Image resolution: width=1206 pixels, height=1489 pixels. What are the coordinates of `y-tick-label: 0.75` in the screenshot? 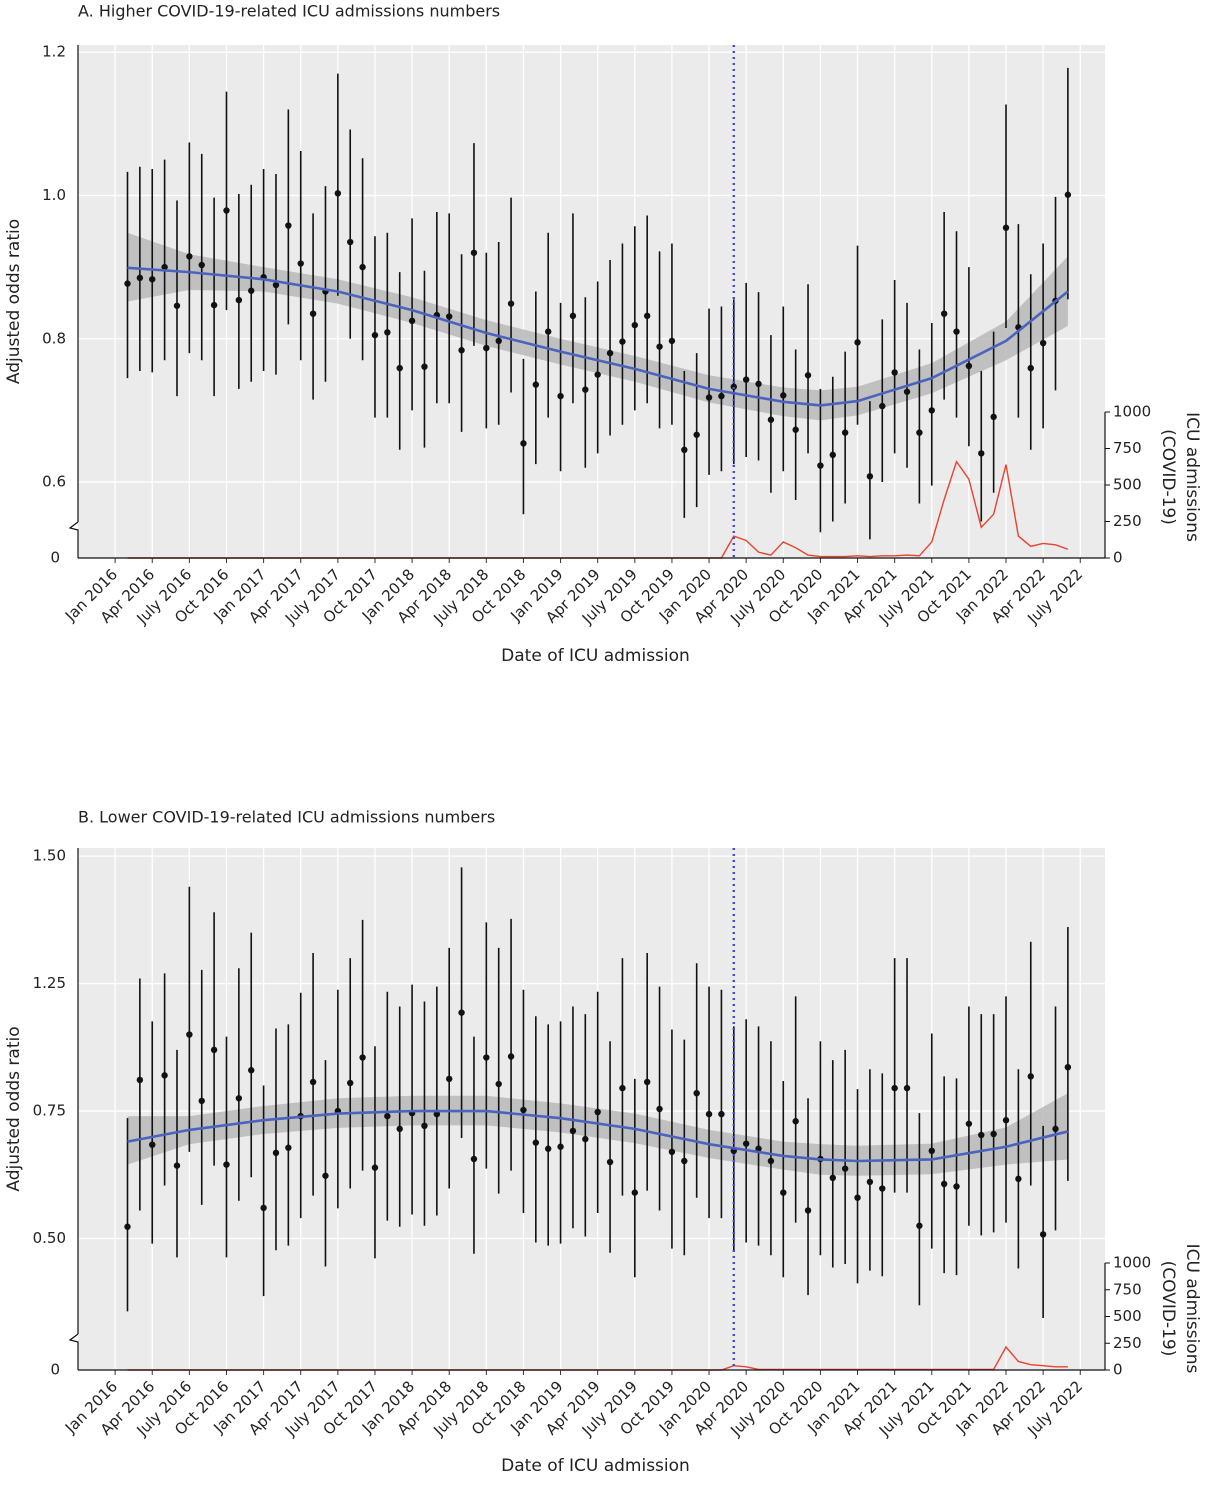 It's located at (49, 1111).